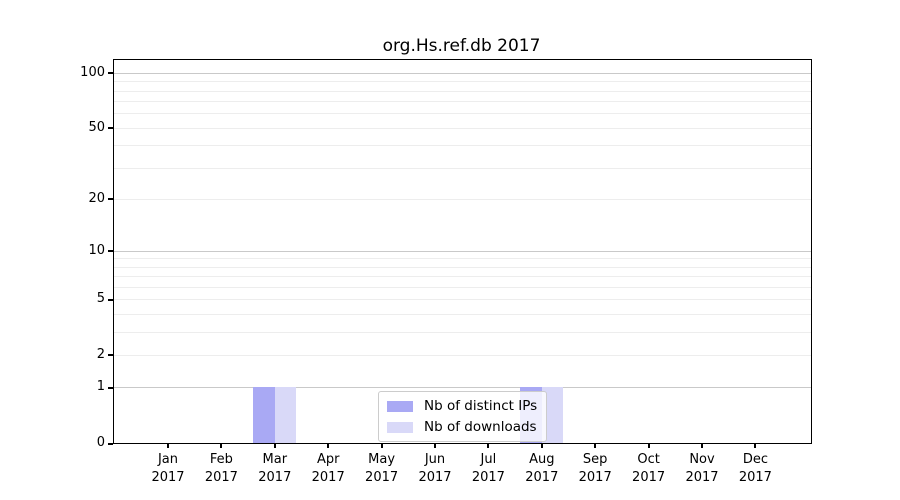 The image size is (900, 500). What do you see at coordinates (96, 250) in the screenshot?
I see `y-axis-tick-label: 10` at bounding box center [96, 250].